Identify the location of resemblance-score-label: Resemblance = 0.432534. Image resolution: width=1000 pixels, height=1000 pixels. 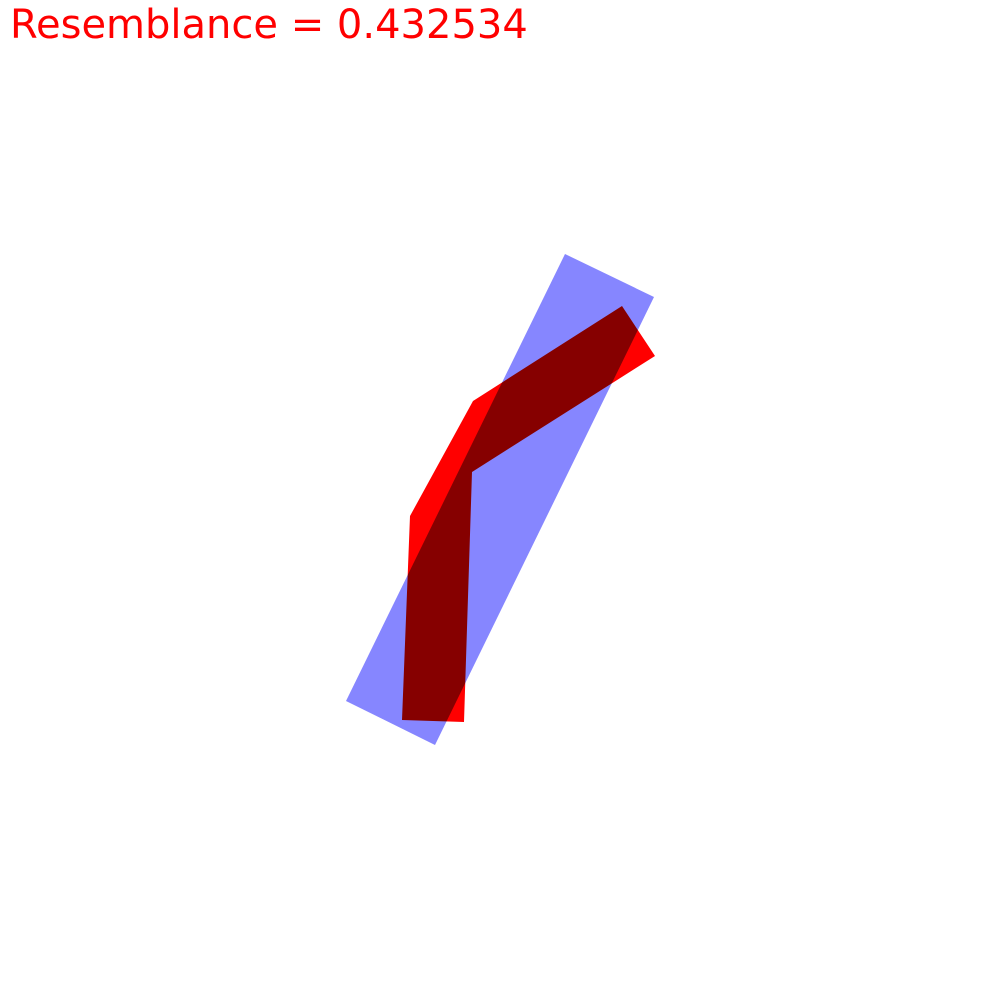
(269, 25).